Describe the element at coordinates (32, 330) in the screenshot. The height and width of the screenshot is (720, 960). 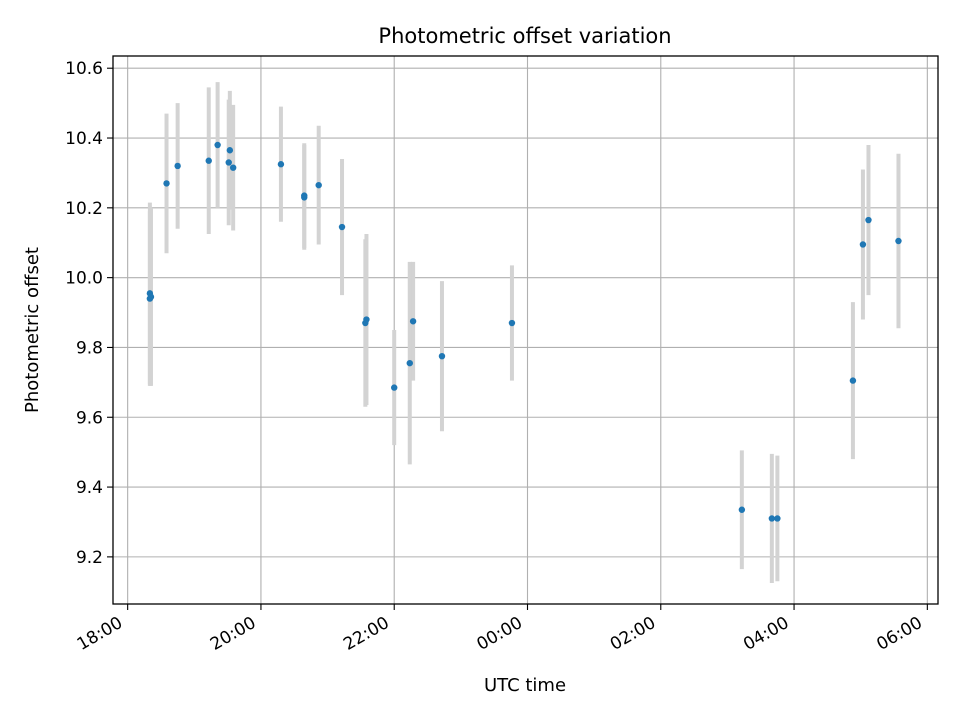
I see `y-axis-label: Photometric offset` at that location.